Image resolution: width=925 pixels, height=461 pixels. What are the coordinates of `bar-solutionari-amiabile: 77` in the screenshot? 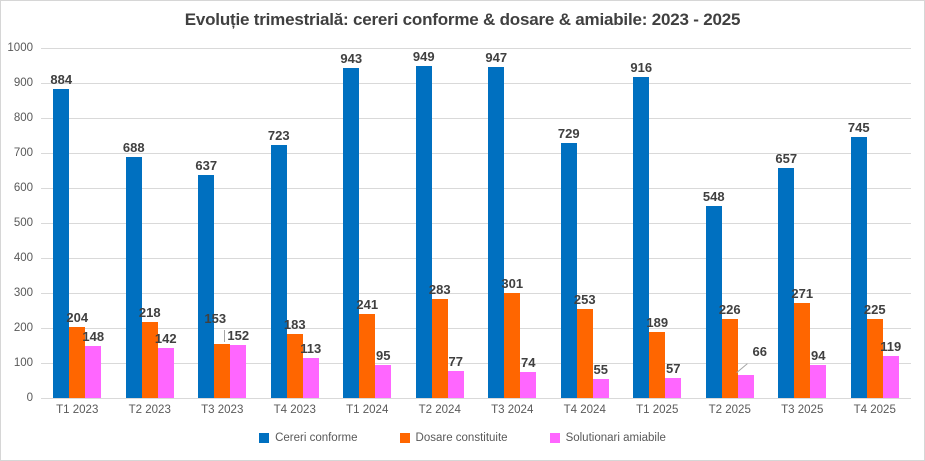 It's located at (455, 376).